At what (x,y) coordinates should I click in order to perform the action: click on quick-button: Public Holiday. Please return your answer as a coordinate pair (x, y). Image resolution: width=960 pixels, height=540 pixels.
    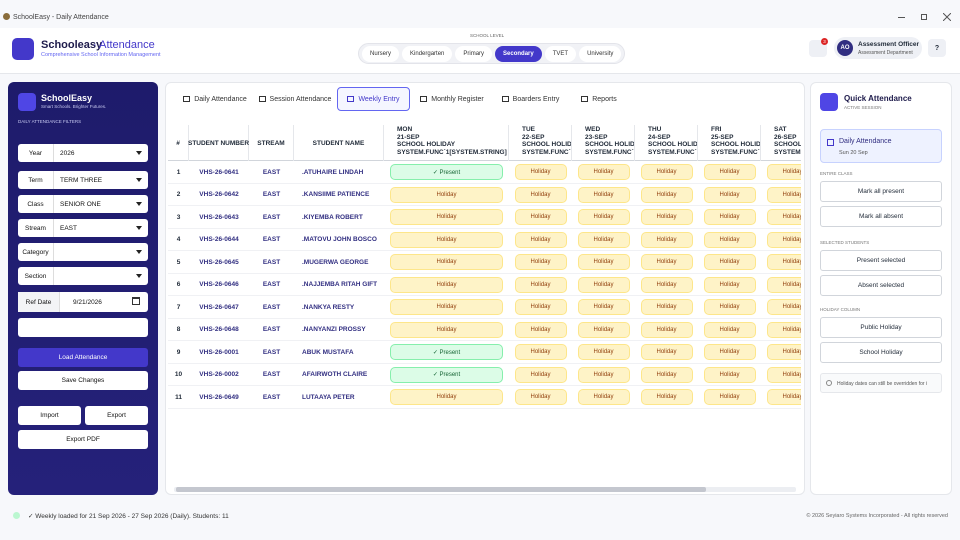
    Looking at the image, I should click on (881, 327).